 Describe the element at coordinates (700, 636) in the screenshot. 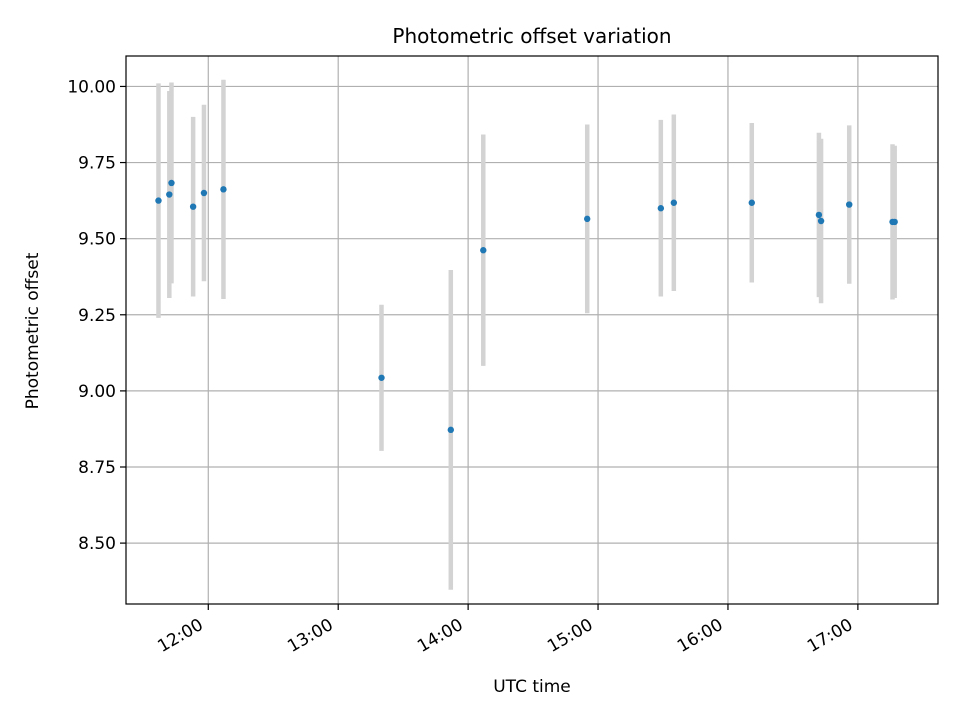

I see `x-tick-label: 16:00` at that location.